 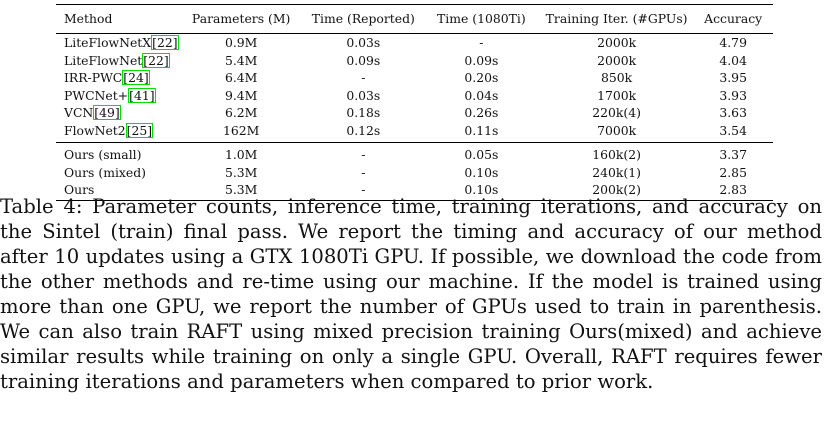 I want to click on method-cell: LiteFlowNetX[22], so click(x=117, y=43).